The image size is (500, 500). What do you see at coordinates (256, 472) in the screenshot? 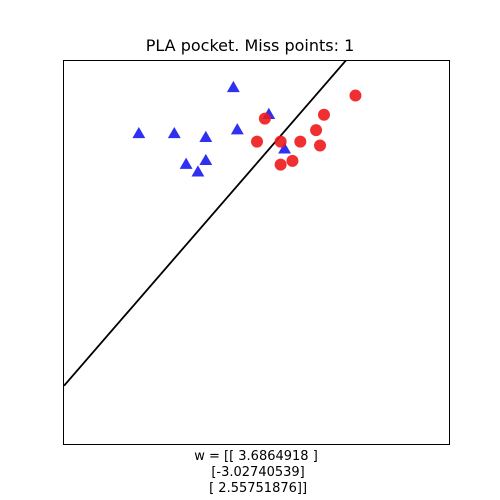
I see `weights-line-2: [-3.02740539]` at bounding box center [256, 472].